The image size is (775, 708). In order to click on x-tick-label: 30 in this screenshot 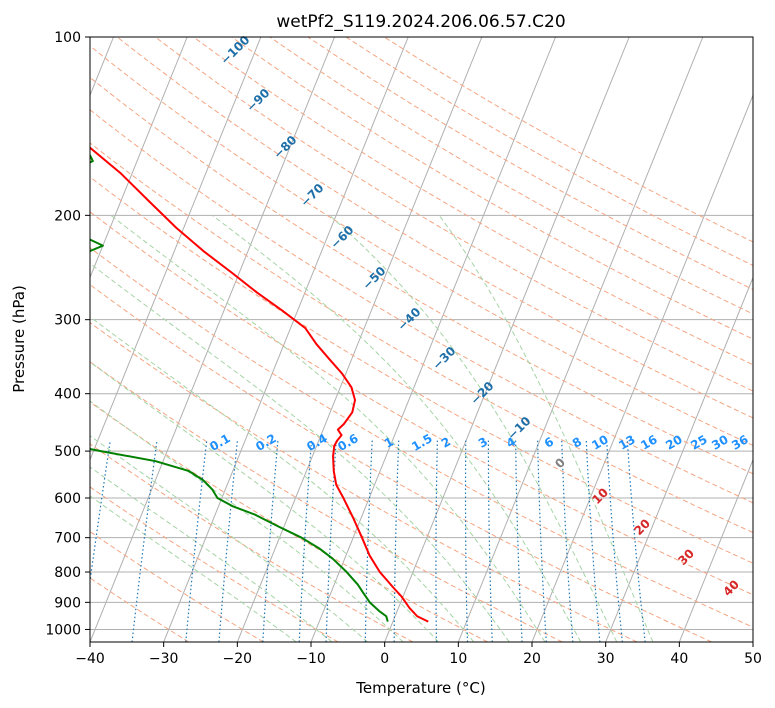, I will do `click(606, 659)`.